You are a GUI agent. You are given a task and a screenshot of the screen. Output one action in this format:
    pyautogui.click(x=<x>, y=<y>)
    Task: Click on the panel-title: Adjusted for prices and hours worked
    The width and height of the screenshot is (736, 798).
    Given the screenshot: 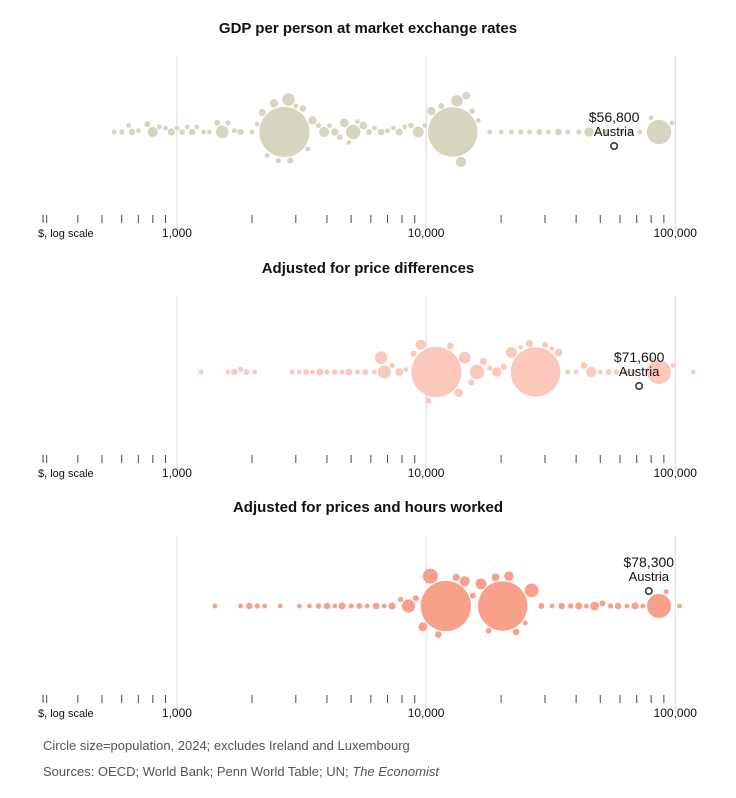 What is the action you would take?
    pyautogui.click(x=368, y=507)
    